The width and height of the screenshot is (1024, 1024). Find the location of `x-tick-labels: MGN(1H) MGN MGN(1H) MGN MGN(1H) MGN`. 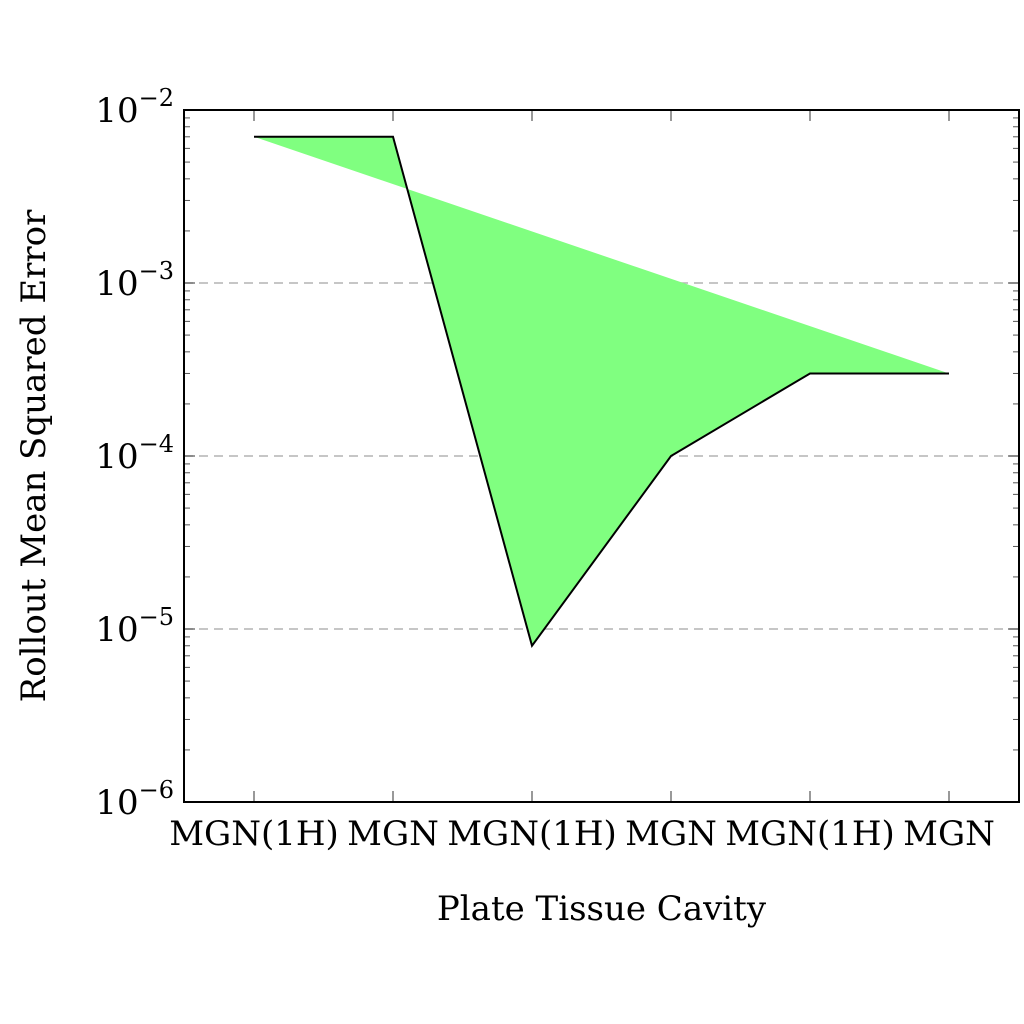

x-tick-labels: MGN(1H) MGN MGN(1H) MGN MGN(1H) MGN is located at coordinates (582, 834).